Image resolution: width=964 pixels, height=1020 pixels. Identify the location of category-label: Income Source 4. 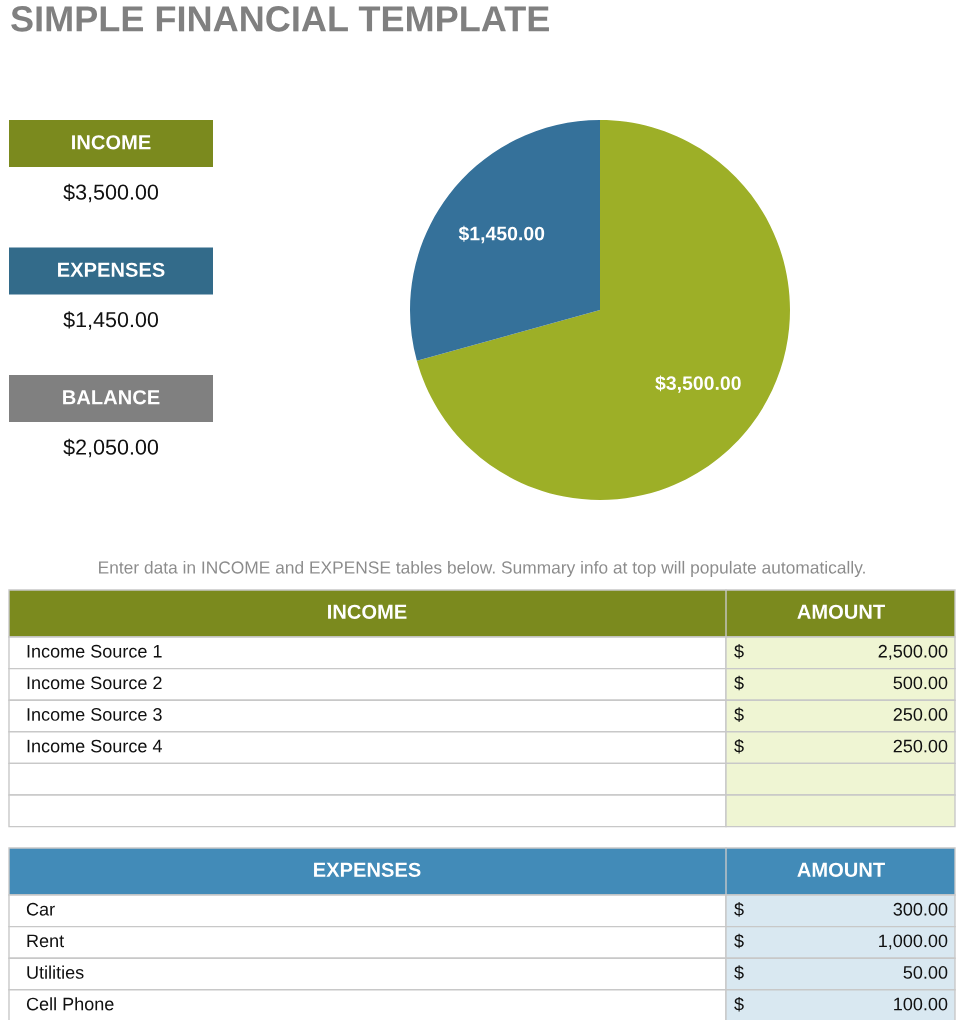
(94, 746).